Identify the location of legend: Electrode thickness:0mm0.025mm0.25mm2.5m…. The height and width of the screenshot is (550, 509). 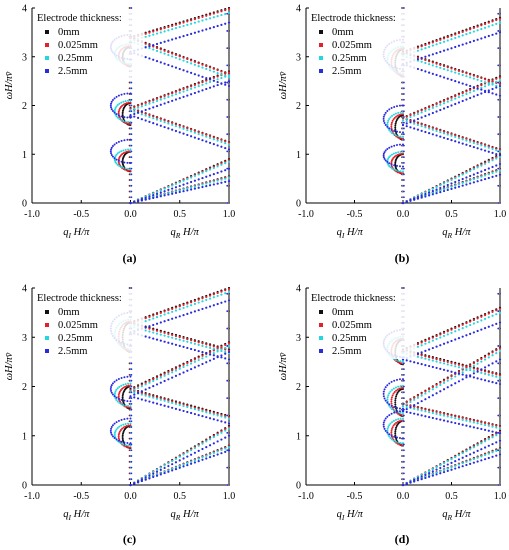
(363, 325).